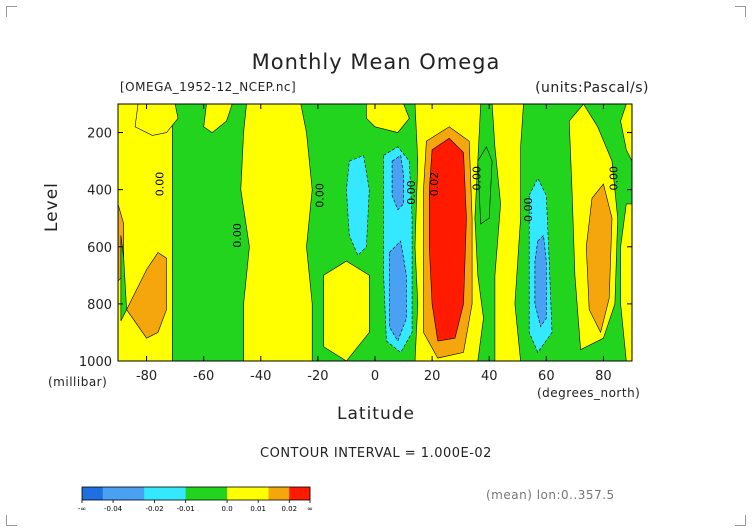 The height and width of the screenshot is (532, 752). I want to click on x-tick-label: 0, so click(375, 376).